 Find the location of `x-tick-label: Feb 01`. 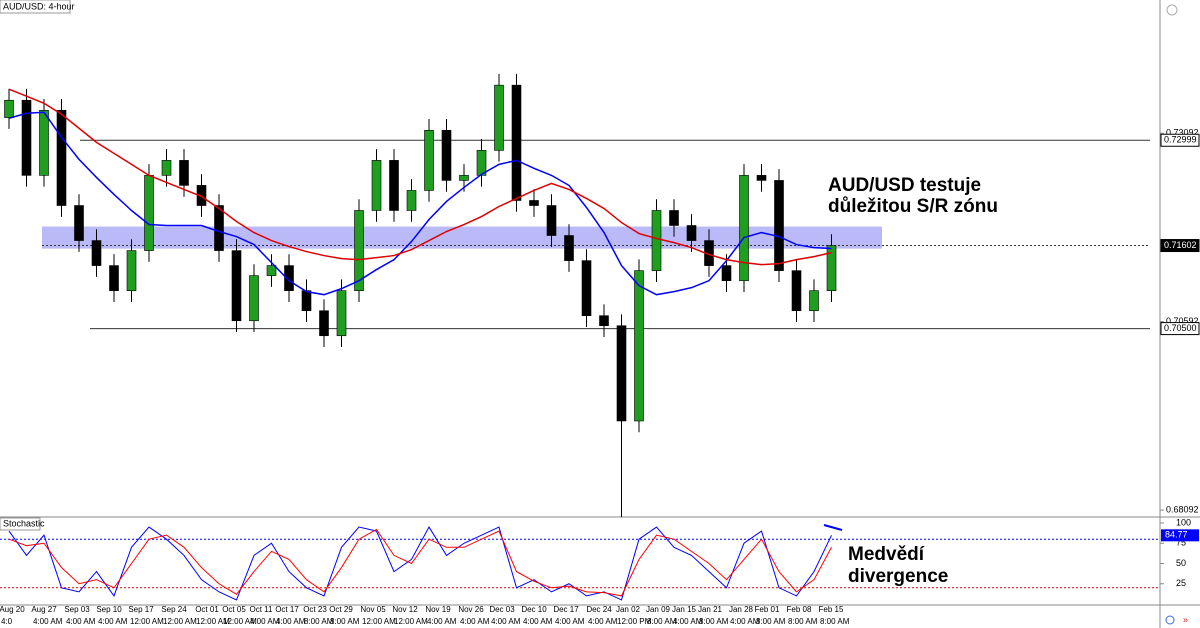

x-tick-label: Feb 01 is located at coordinates (767, 609).